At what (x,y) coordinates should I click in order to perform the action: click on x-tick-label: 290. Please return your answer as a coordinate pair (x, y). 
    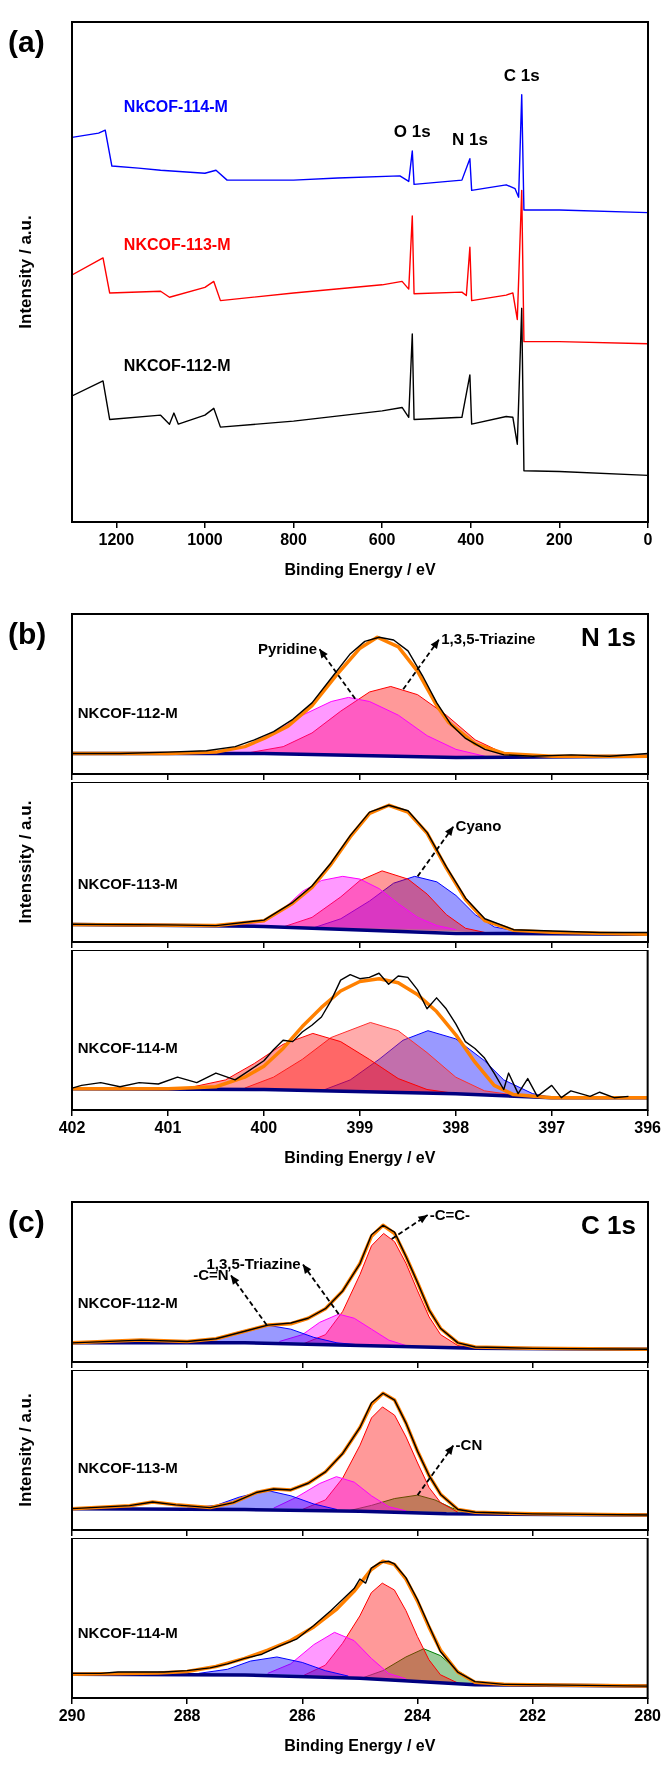
    Looking at the image, I should click on (72, 1716).